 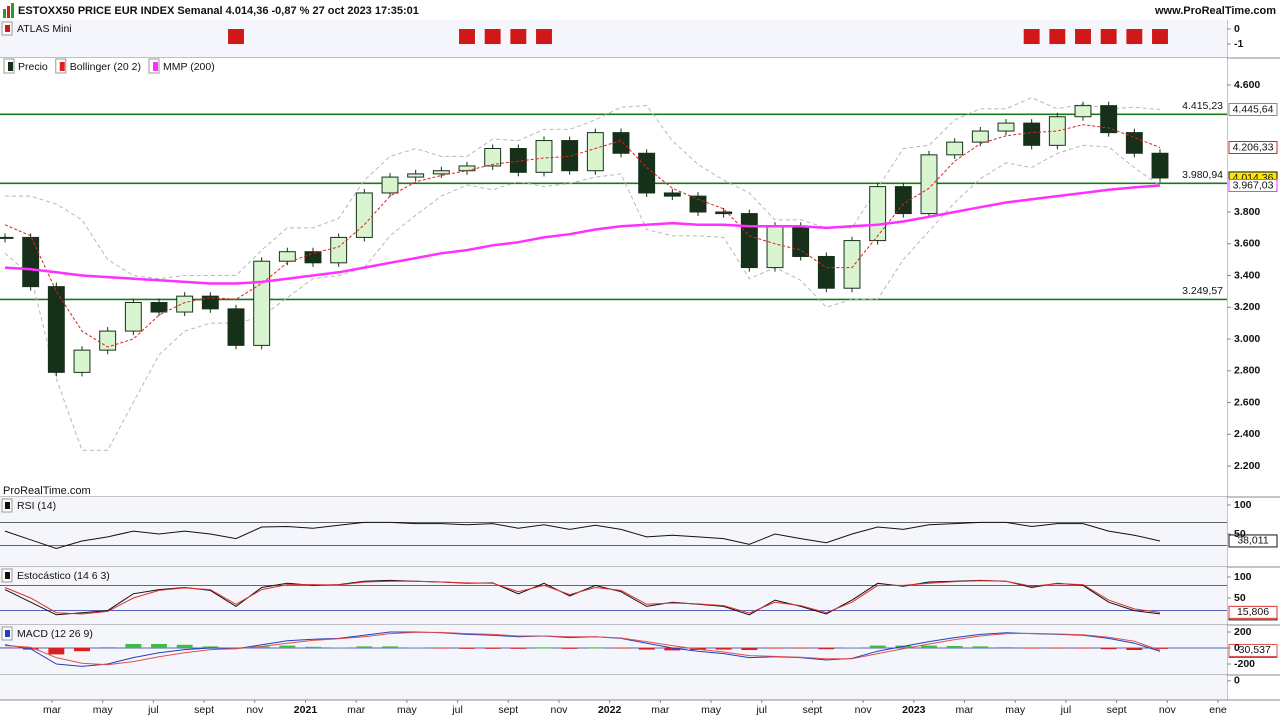 What do you see at coordinates (189, 67) in the screenshot?
I see `legend-label: MMP (200)` at bounding box center [189, 67].